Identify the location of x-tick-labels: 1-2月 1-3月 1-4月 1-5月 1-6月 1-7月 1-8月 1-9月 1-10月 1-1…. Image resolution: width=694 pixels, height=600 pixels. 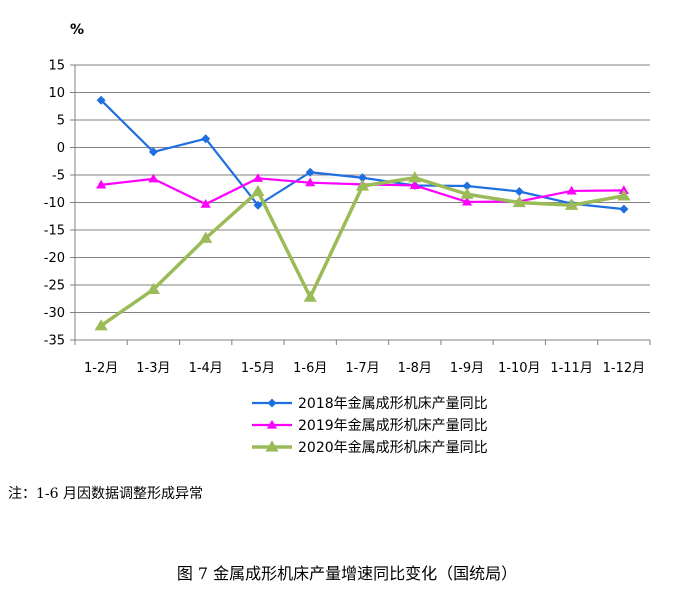
(364, 368).